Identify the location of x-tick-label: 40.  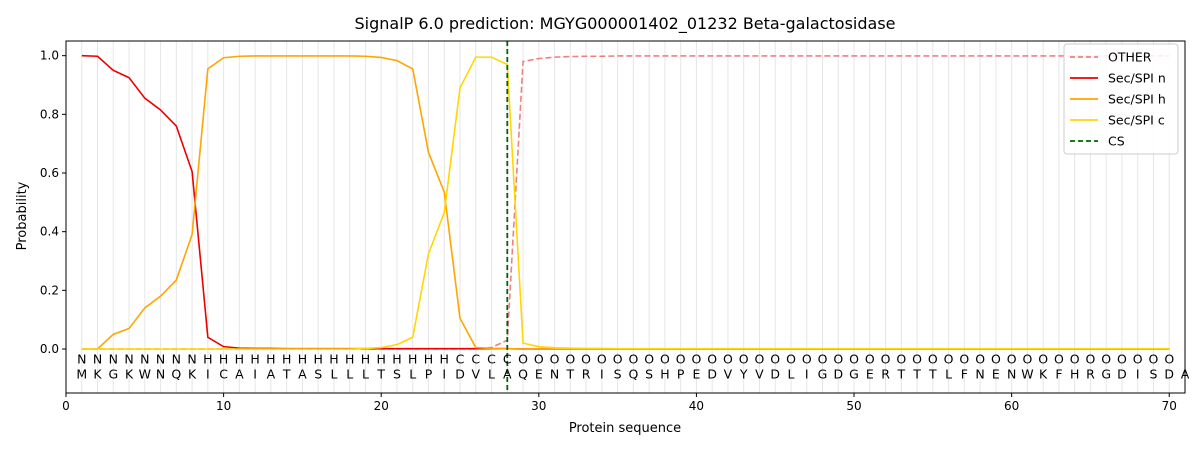
(696, 406).